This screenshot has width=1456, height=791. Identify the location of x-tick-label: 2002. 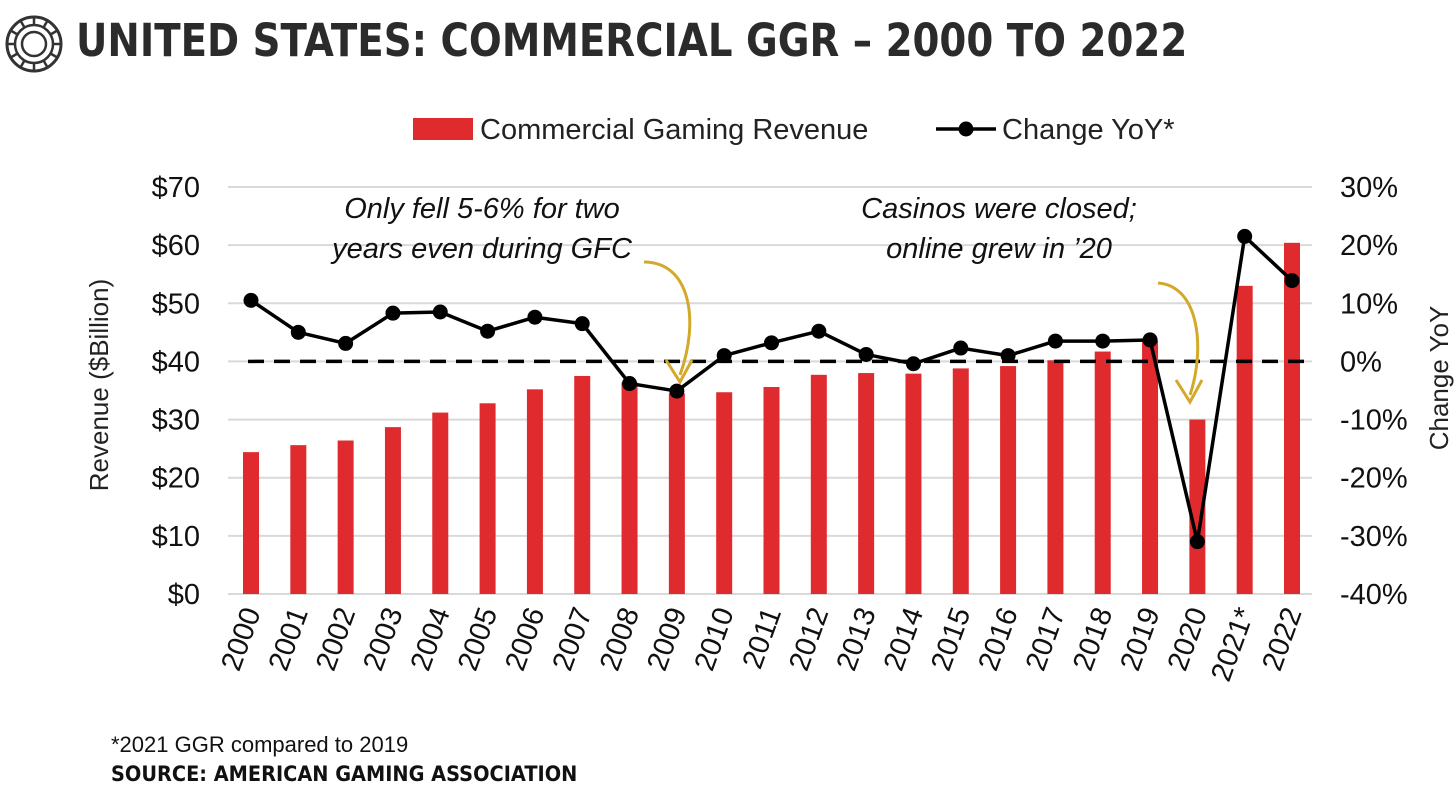
(336, 639).